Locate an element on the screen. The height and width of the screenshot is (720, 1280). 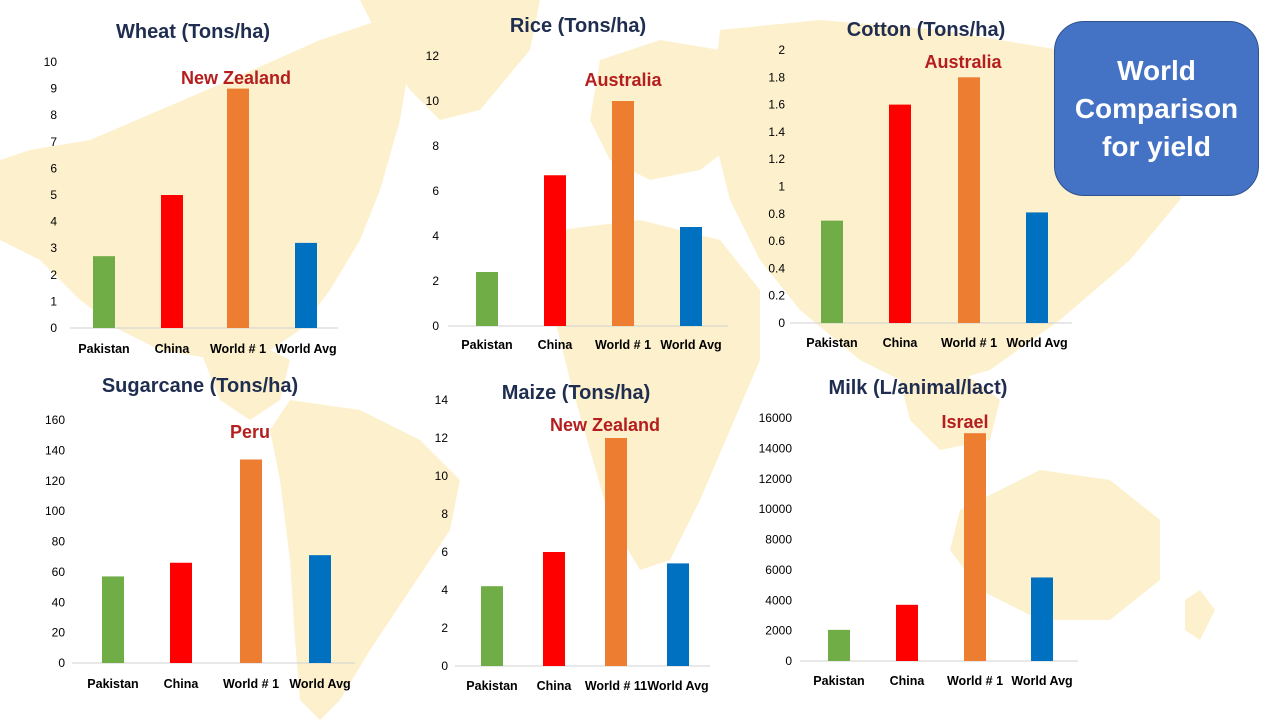
wheat-y-tick-label: 6 is located at coordinates (53, 168).